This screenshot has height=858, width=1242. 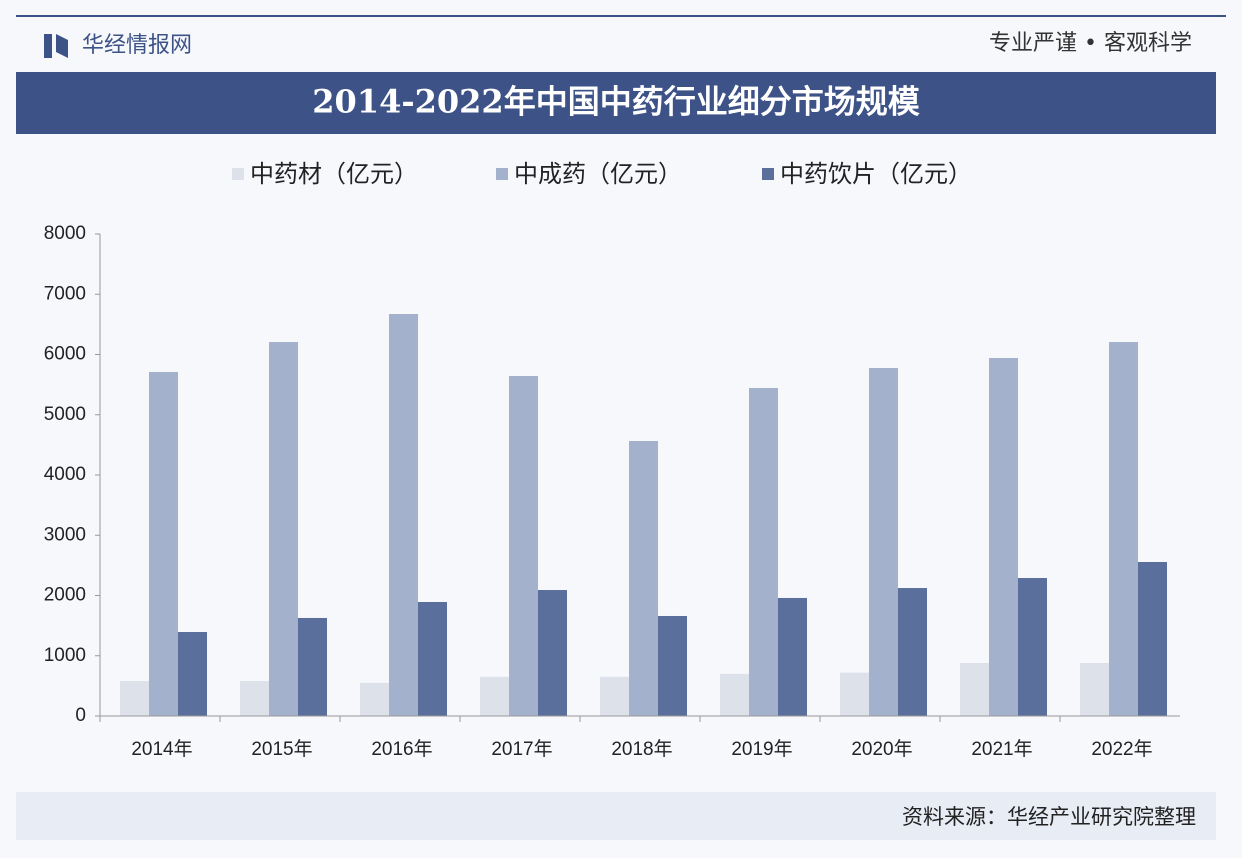 What do you see at coordinates (876, 174) in the screenshot?
I see `legend-label: 中药饮片（亿元）` at bounding box center [876, 174].